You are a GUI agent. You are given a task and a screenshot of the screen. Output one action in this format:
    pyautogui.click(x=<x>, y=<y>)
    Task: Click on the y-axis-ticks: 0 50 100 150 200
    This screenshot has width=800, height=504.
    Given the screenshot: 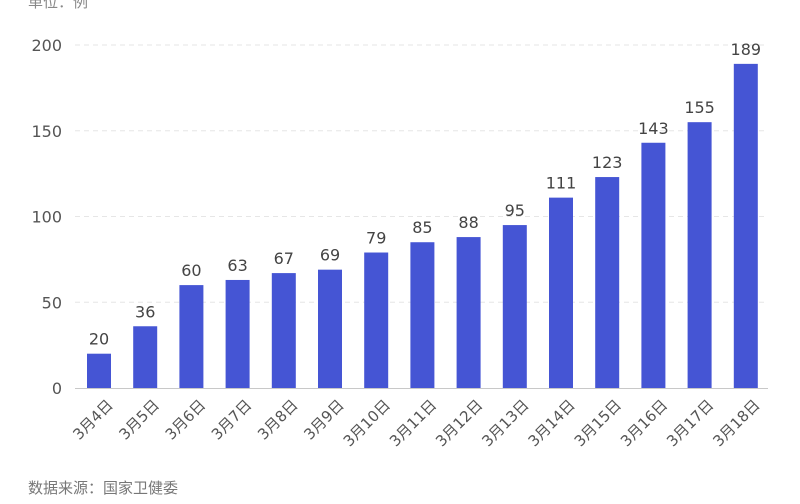 What is the action you would take?
    pyautogui.click(x=46, y=217)
    